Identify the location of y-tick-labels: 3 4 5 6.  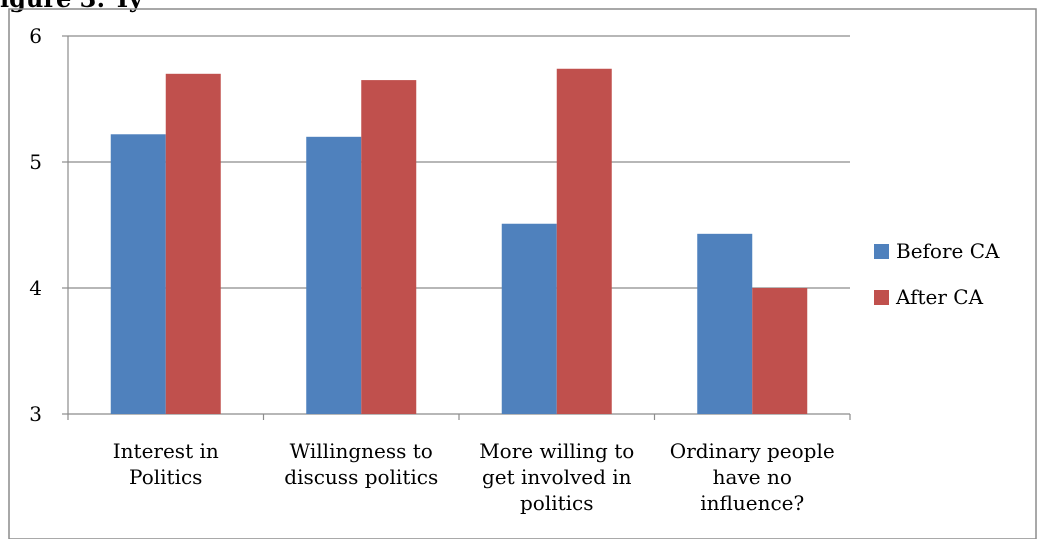
(35, 225).